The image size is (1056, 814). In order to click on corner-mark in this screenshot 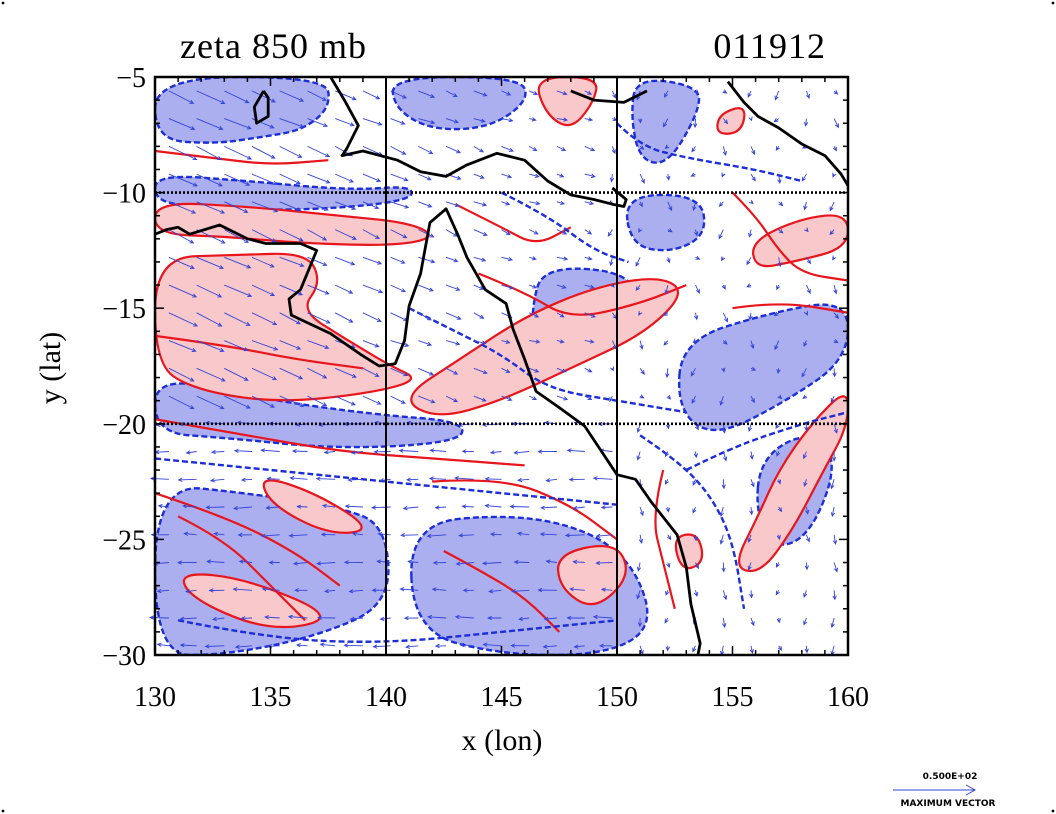, I will do `click(1053, 3)`.